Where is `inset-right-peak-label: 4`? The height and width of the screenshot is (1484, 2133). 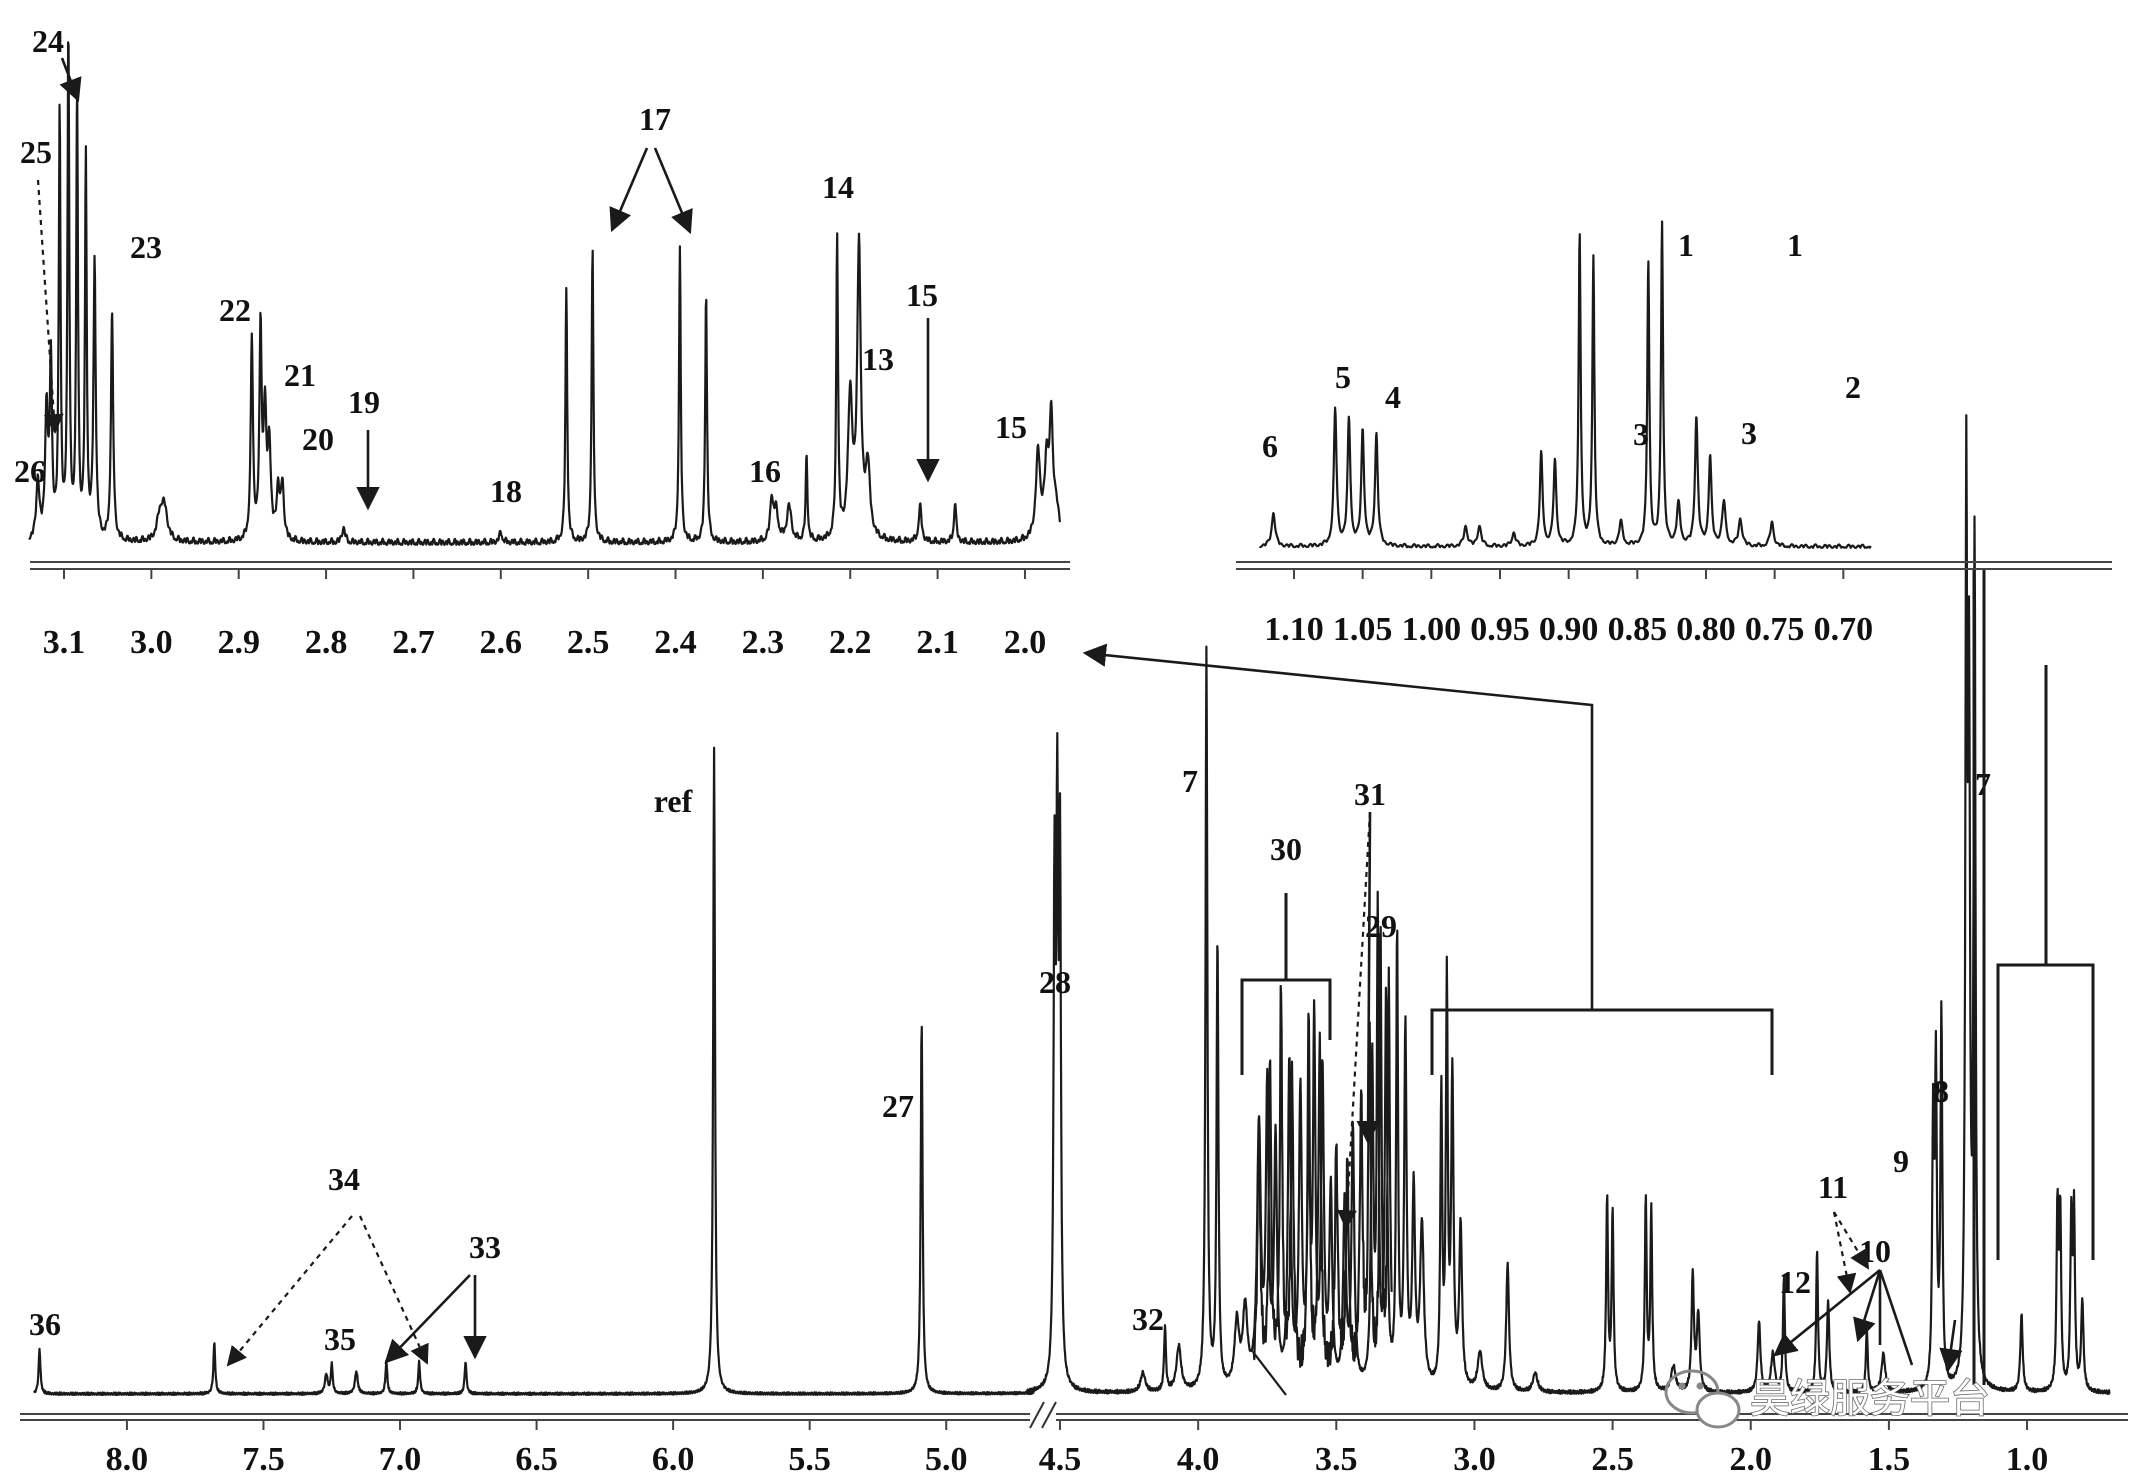 inset-right-peak-label: 4 is located at coordinates (1393, 397).